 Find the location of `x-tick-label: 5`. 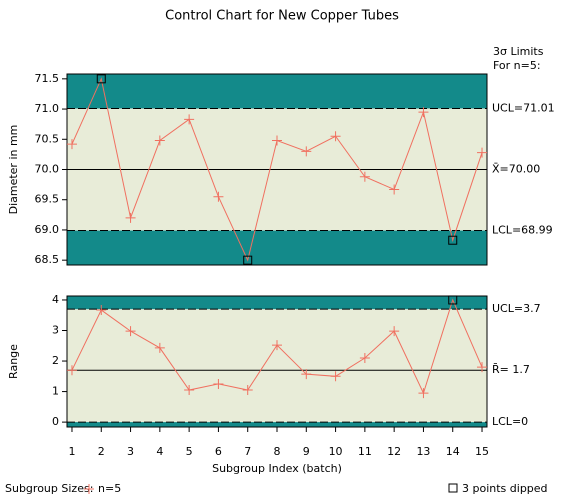

x-tick-label: 5 is located at coordinates (189, 451).